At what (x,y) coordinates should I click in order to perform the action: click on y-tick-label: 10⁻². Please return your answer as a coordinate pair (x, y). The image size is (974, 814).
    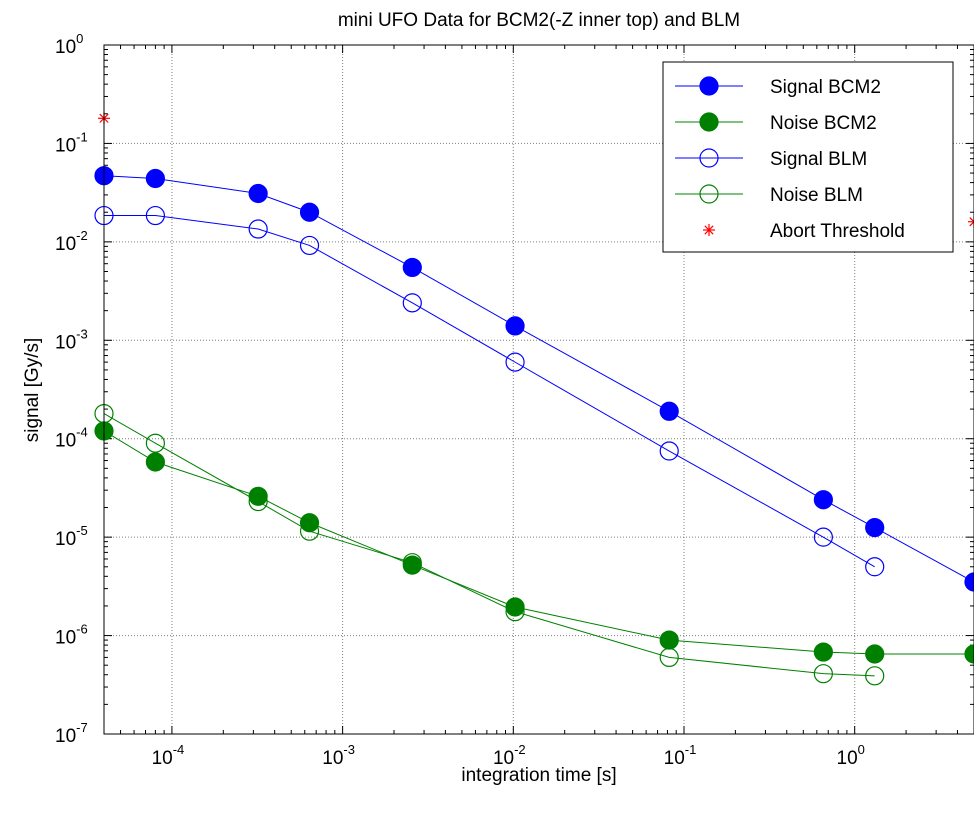
    Looking at the image, I should click on (71, 241).